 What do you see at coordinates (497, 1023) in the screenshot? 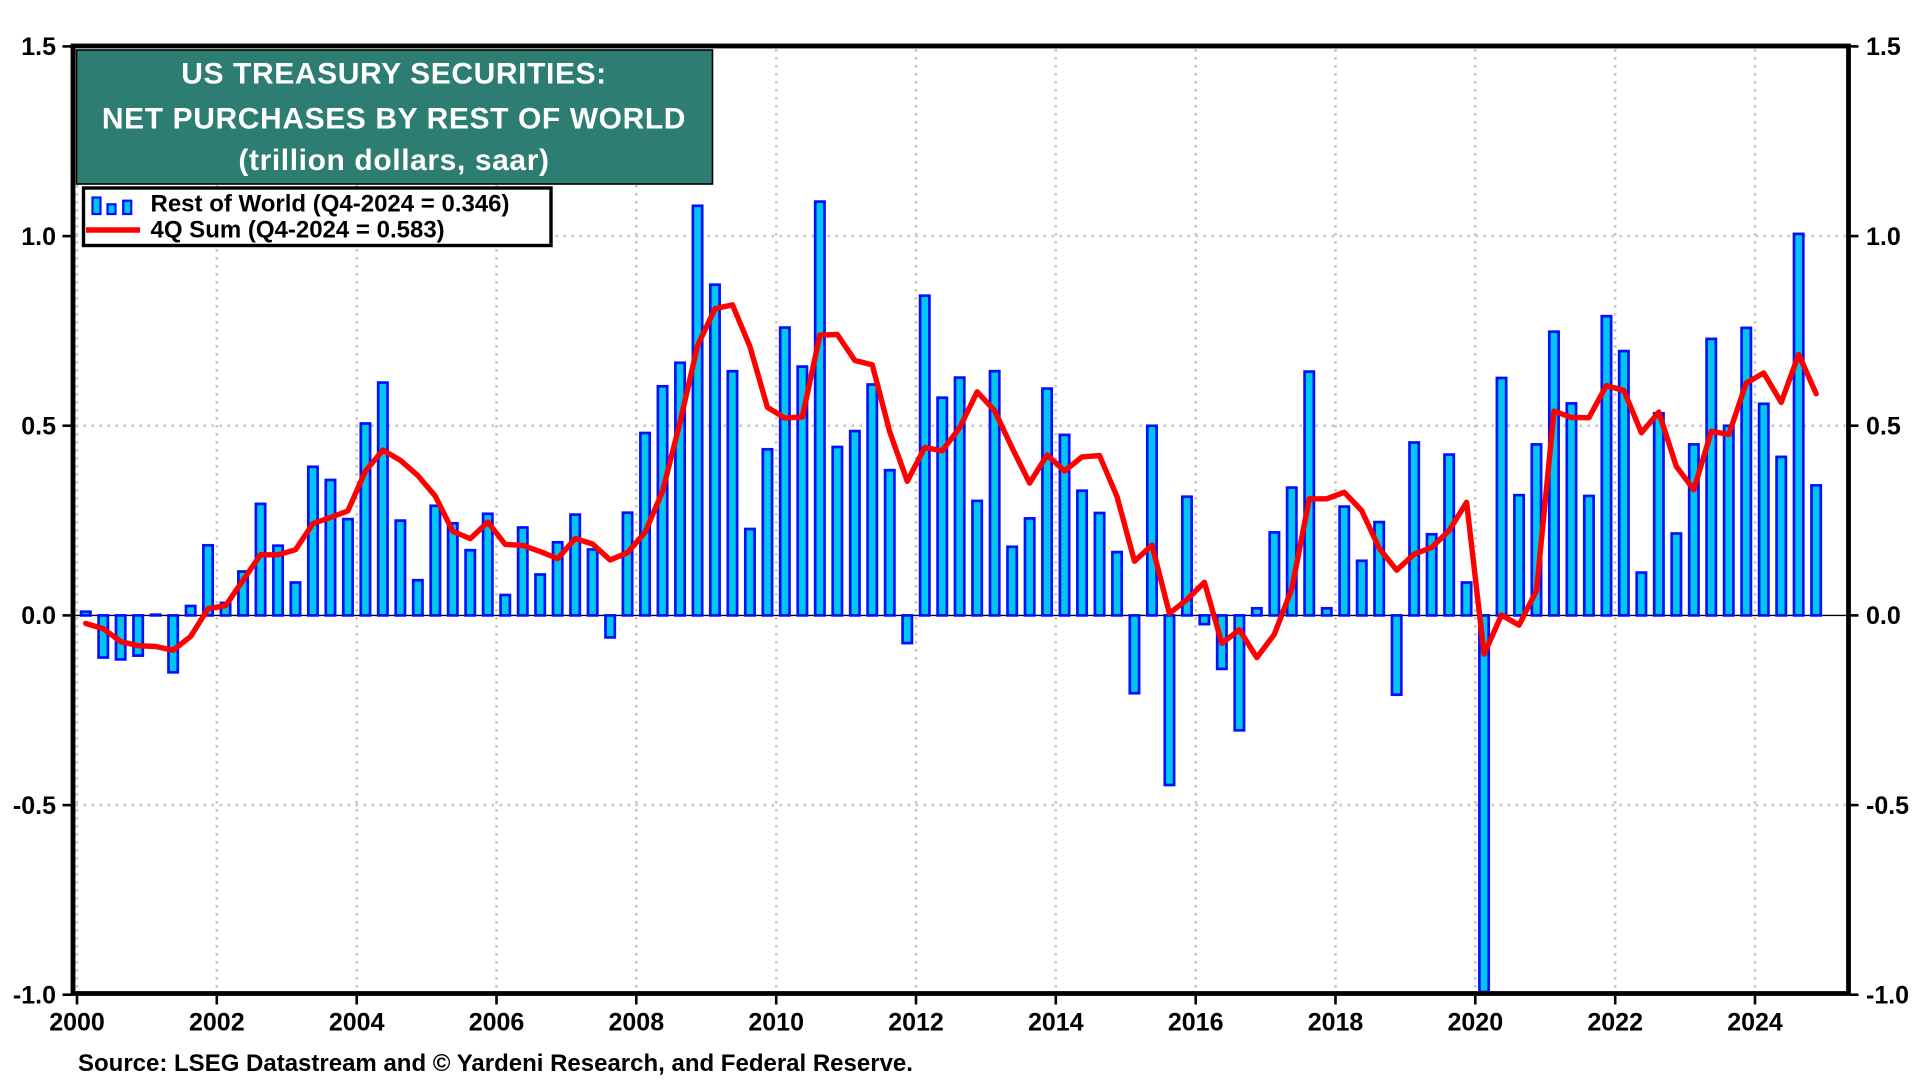
I see `svg-text: 2006` at bounding box center [497, 1023].